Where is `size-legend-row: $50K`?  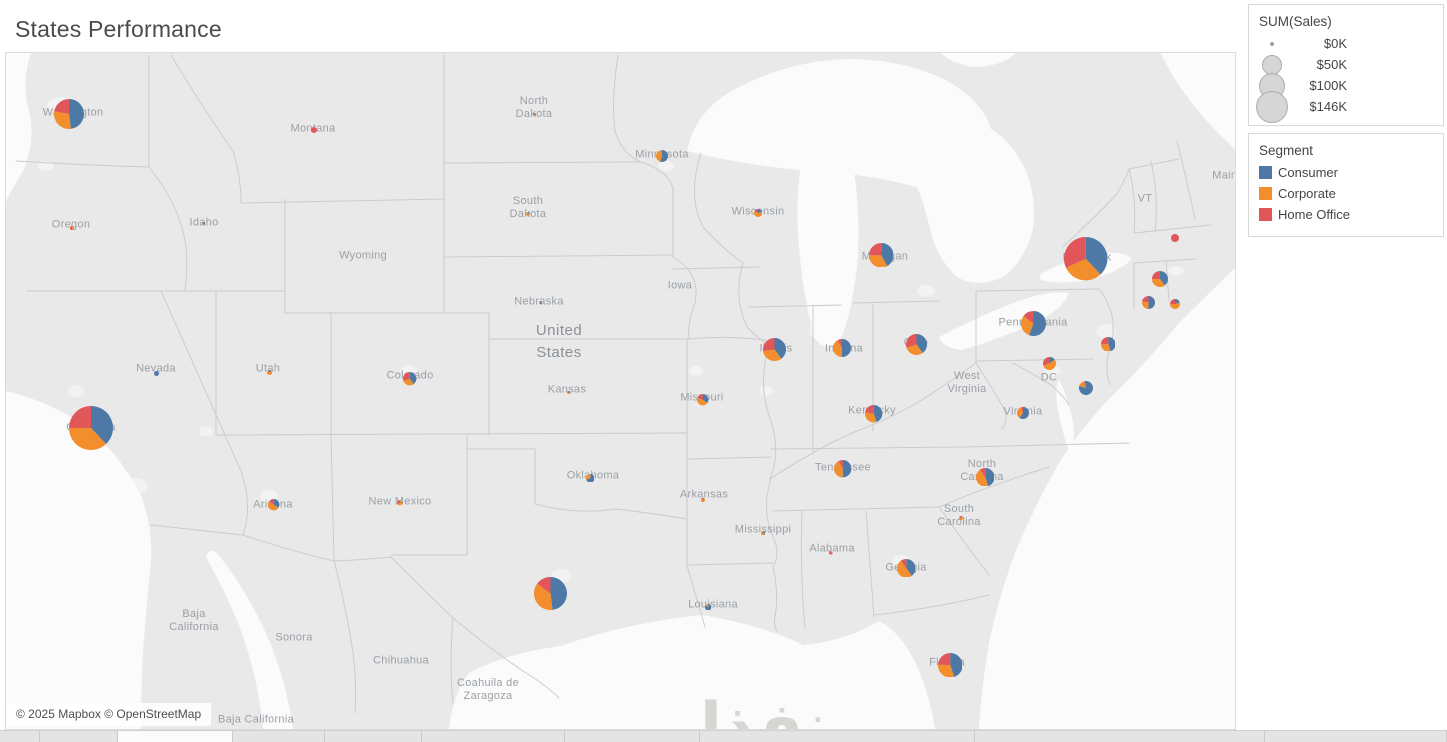
size-legend-row: $50K is located at coordinates (1346, 64).